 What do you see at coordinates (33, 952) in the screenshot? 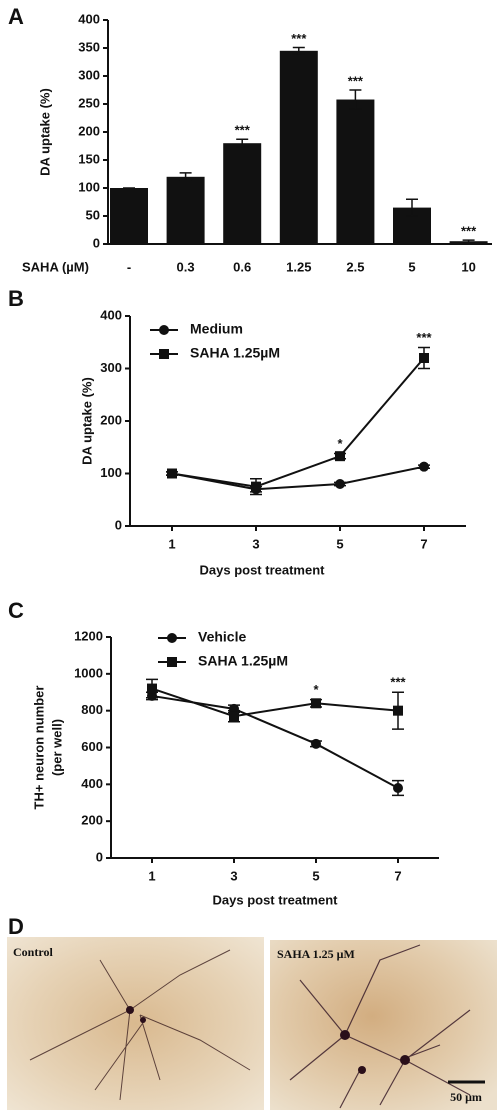
I see `image-label: Control` at bounding box center [33, 952].